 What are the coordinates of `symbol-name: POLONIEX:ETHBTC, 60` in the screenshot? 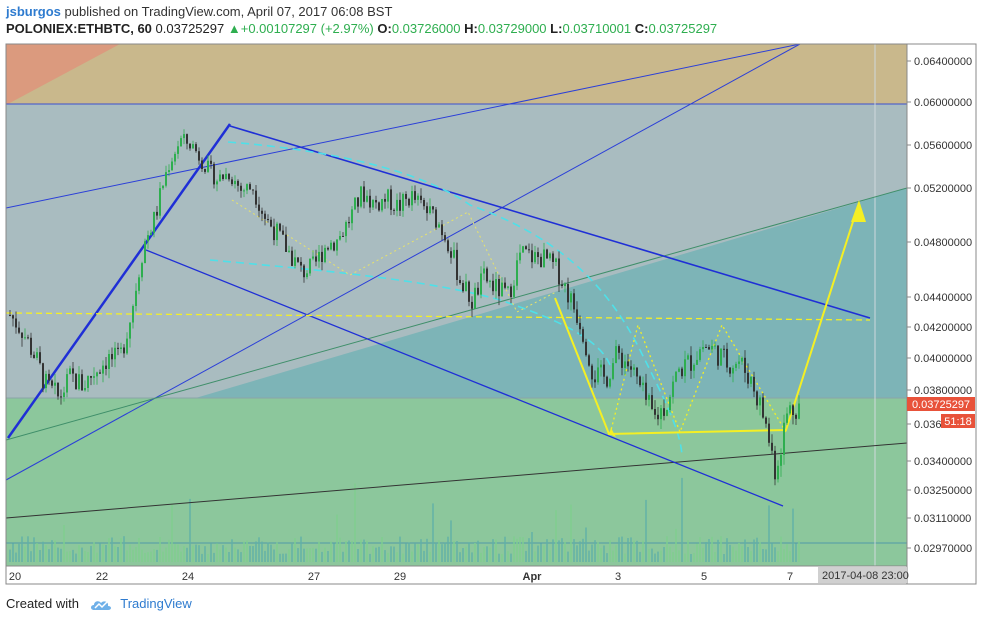 It's located at (79, 28).